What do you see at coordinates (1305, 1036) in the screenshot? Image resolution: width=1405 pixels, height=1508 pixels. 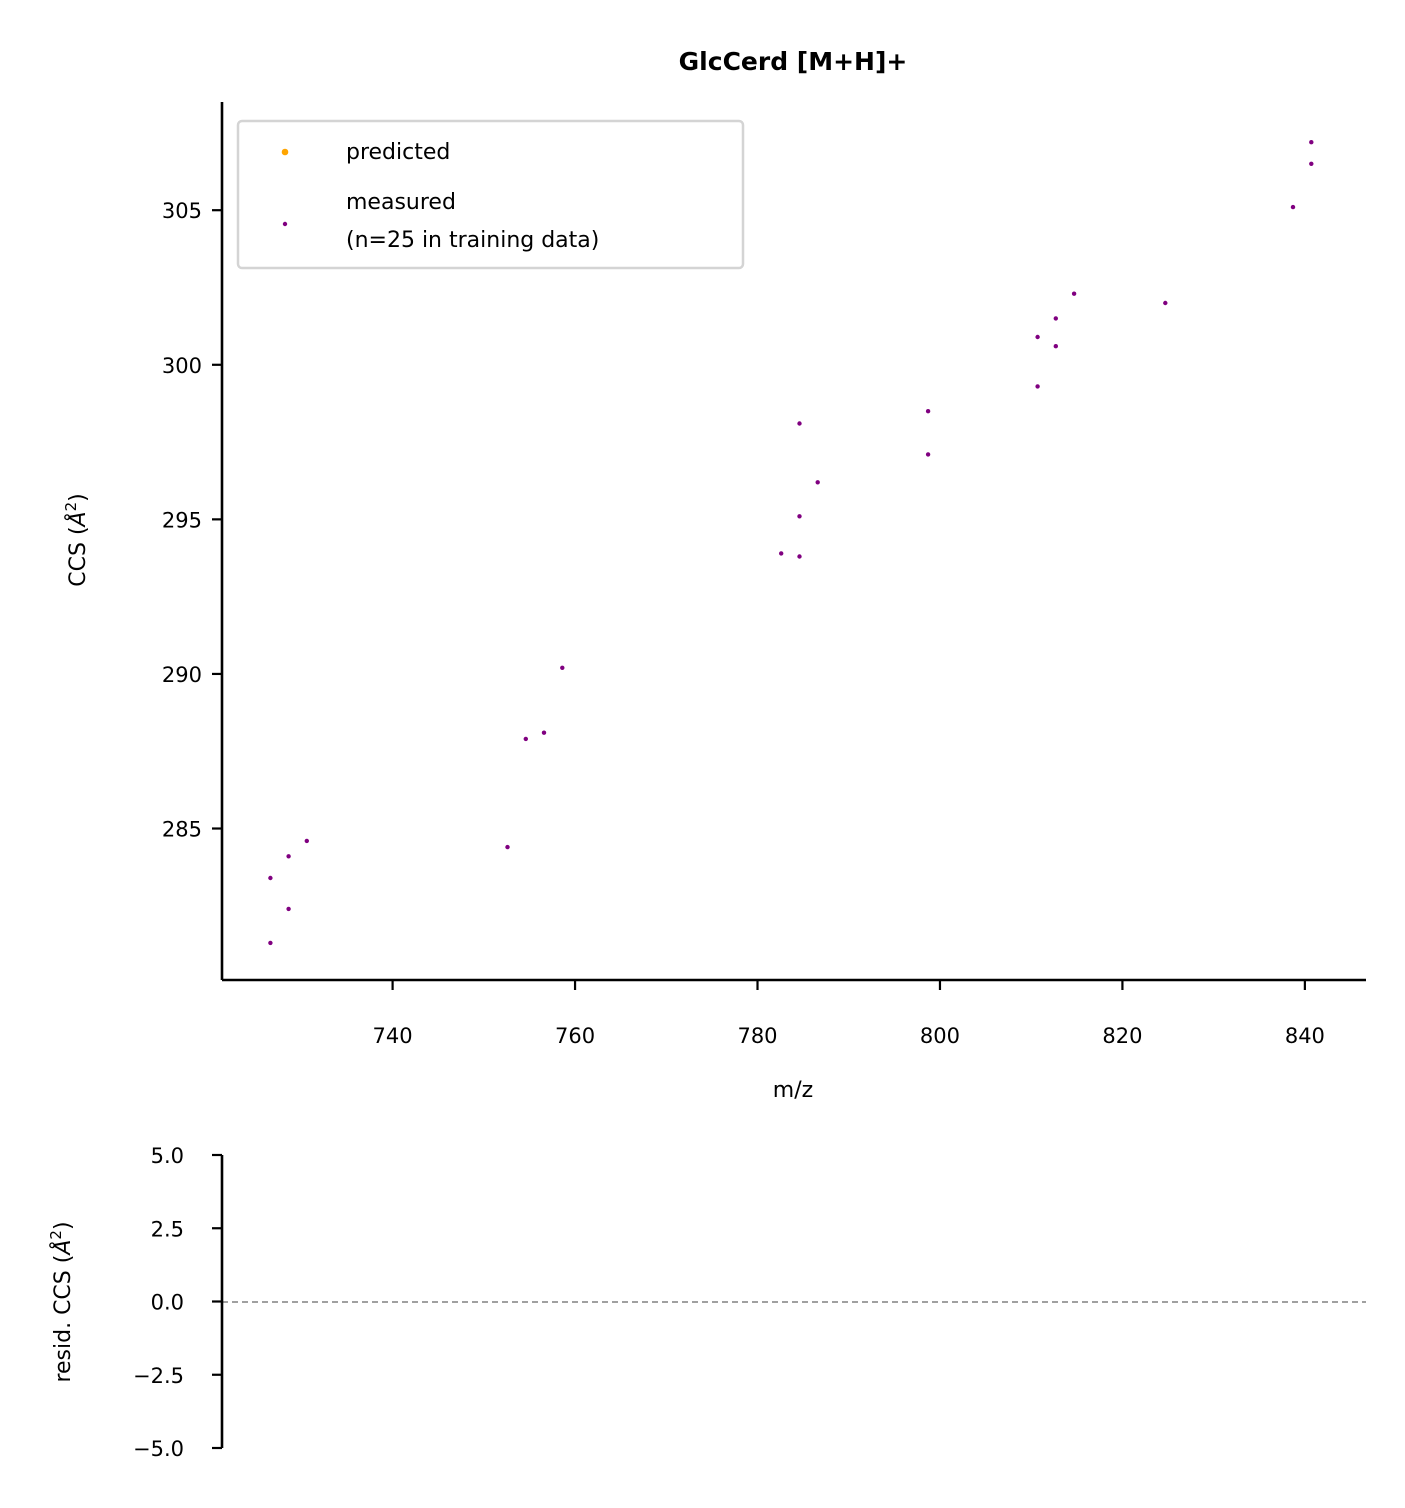 I see `x-tick-label-840: 840` at bounding box center [1305, 1036].